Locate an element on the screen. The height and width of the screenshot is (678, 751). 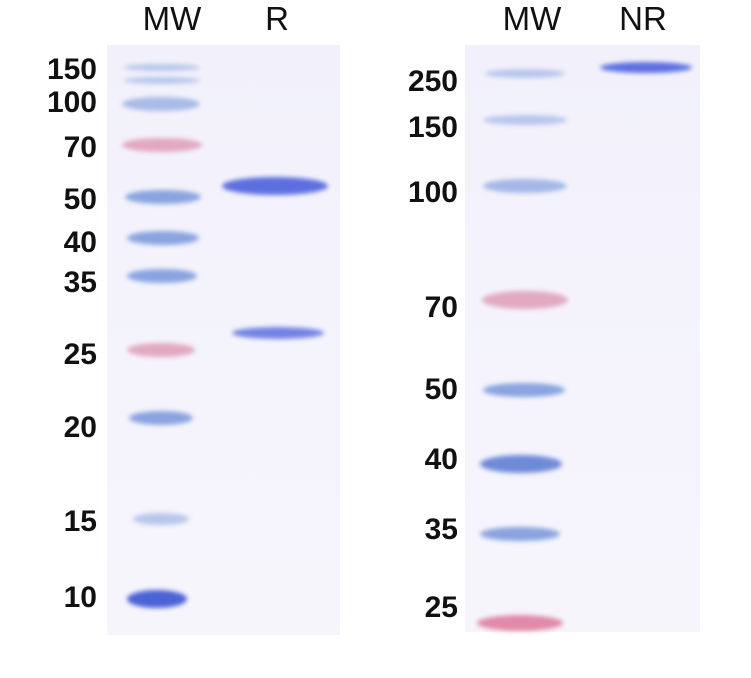
marker-label: 250 is located at coordinates (432, 81).